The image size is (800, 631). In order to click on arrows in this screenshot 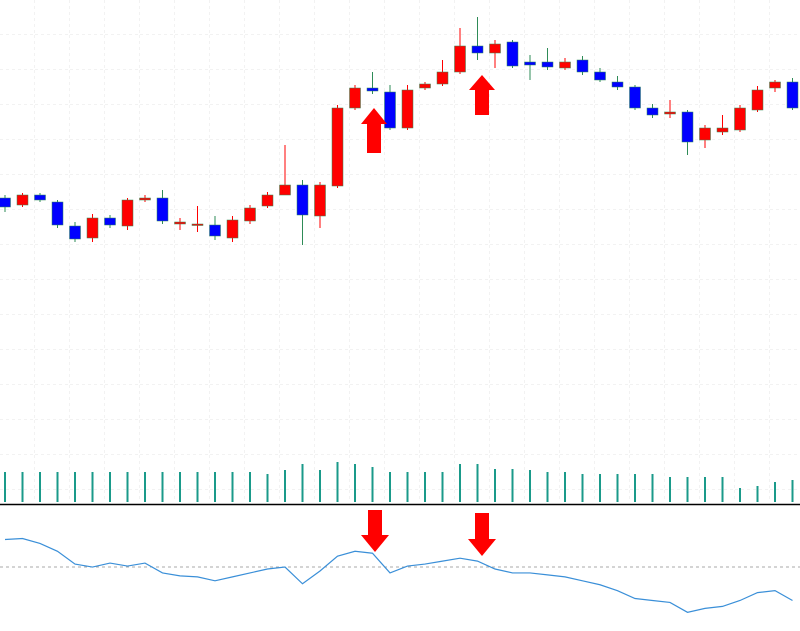, I will do `click(428, 315)`.